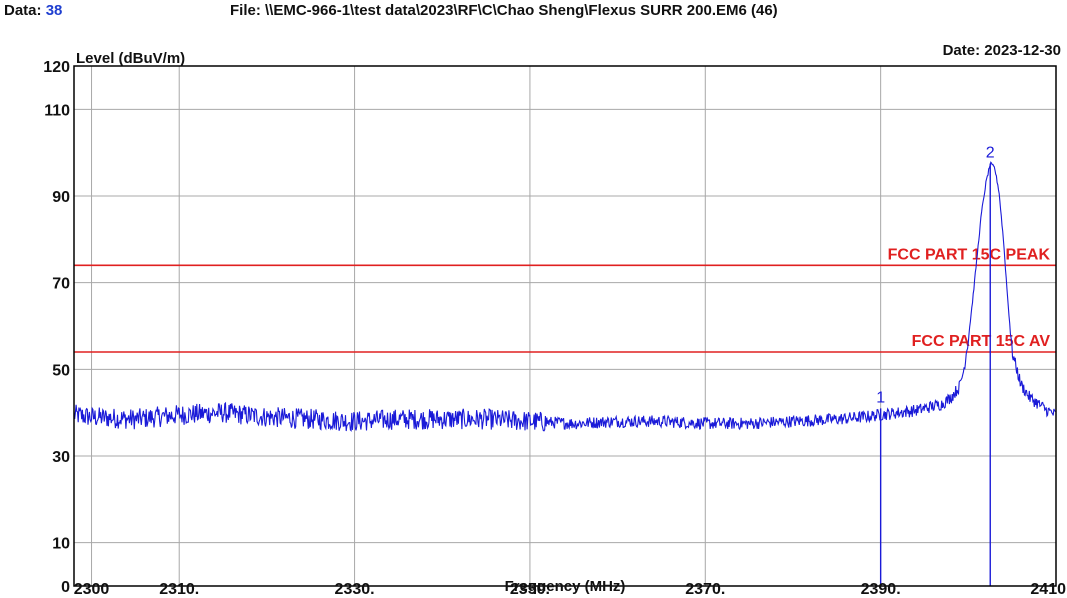 The width and height of the screenshot is (1067, 598). I want to click on markers: 12, so click(935, 365).